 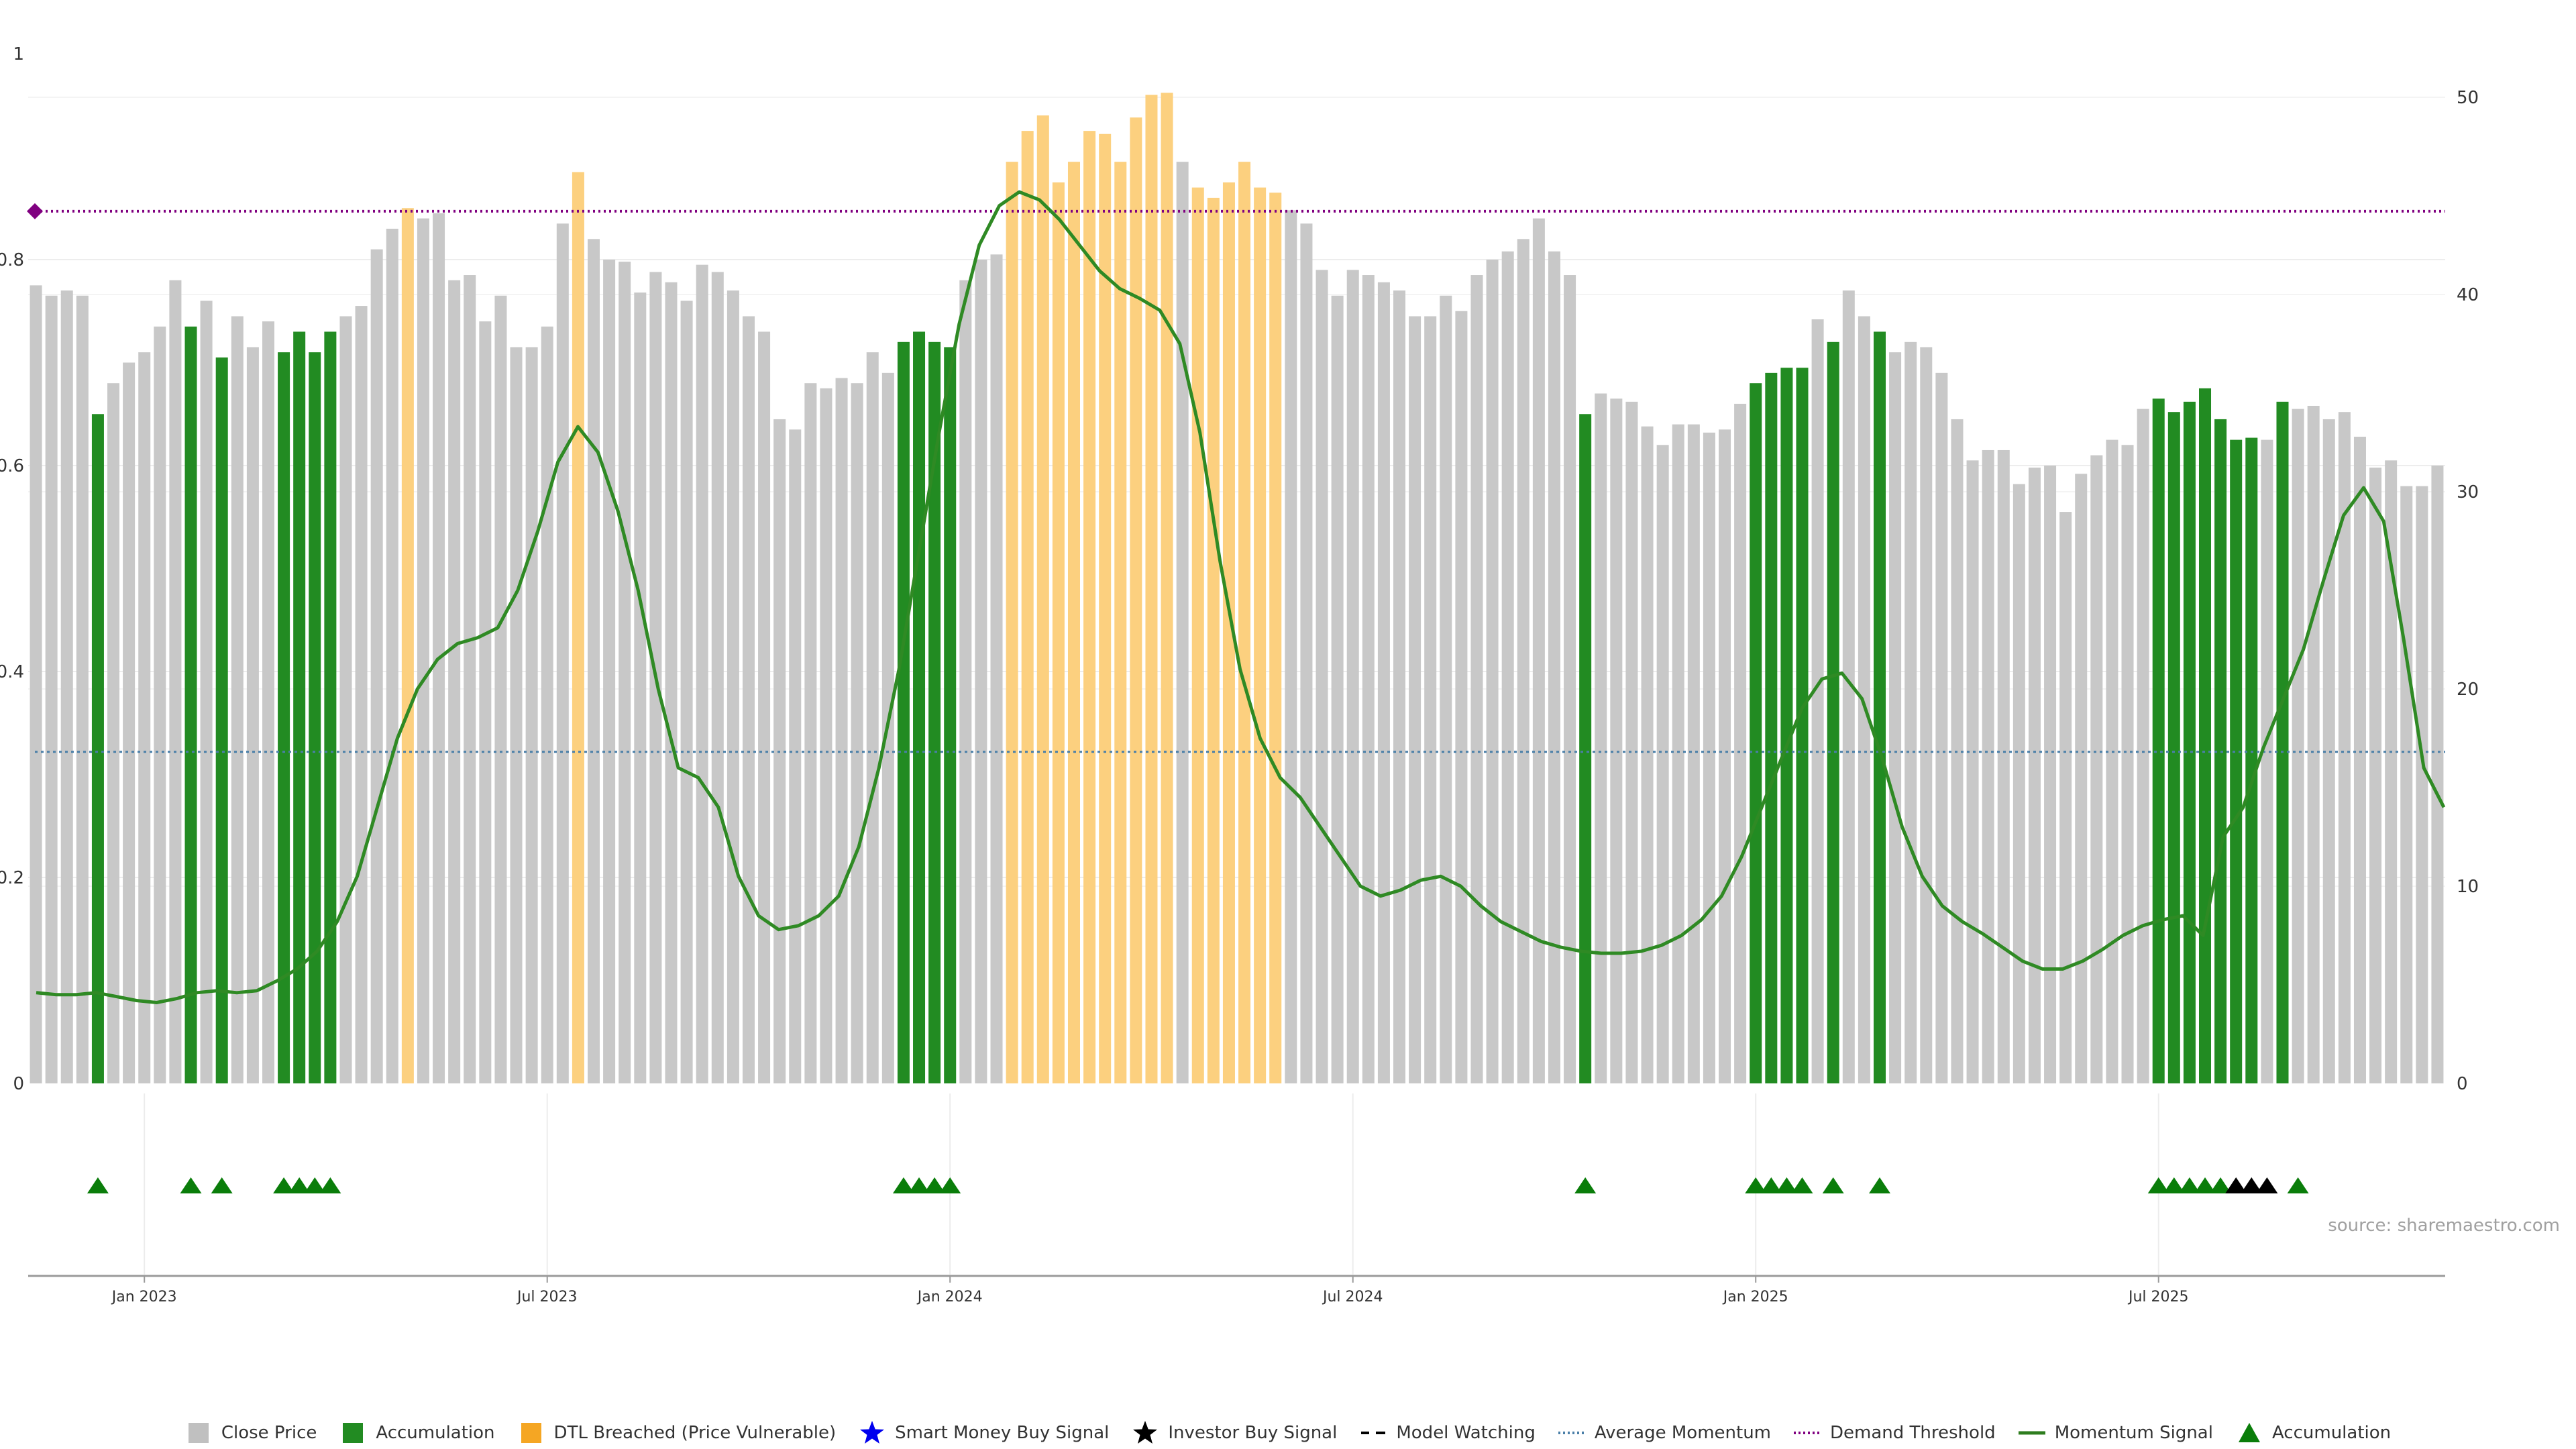 I want to click on signals-layer, so click(x=1198, y=1185).